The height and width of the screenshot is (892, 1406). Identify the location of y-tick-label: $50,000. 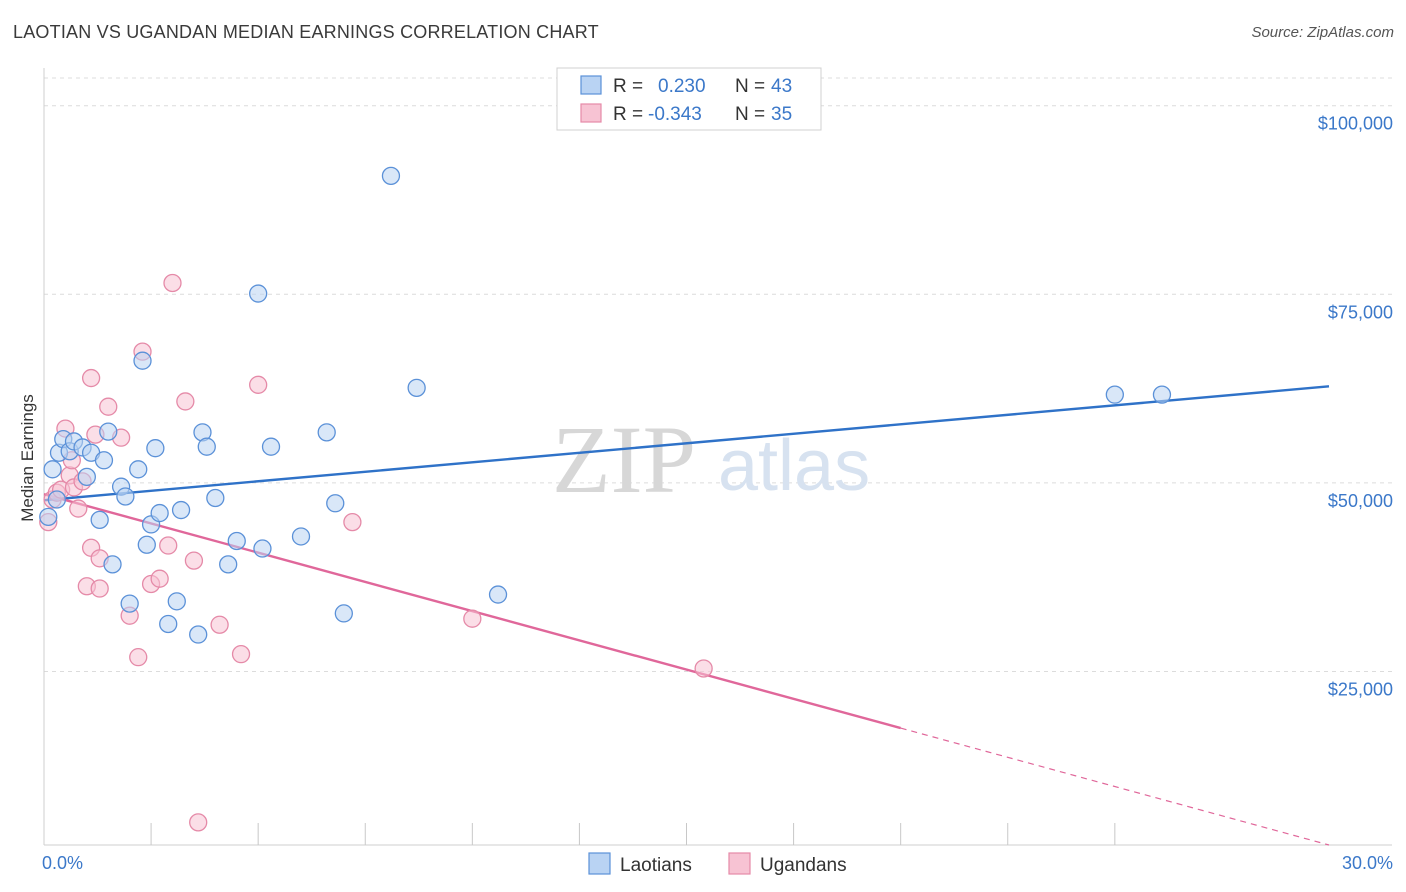
(1360, 501).